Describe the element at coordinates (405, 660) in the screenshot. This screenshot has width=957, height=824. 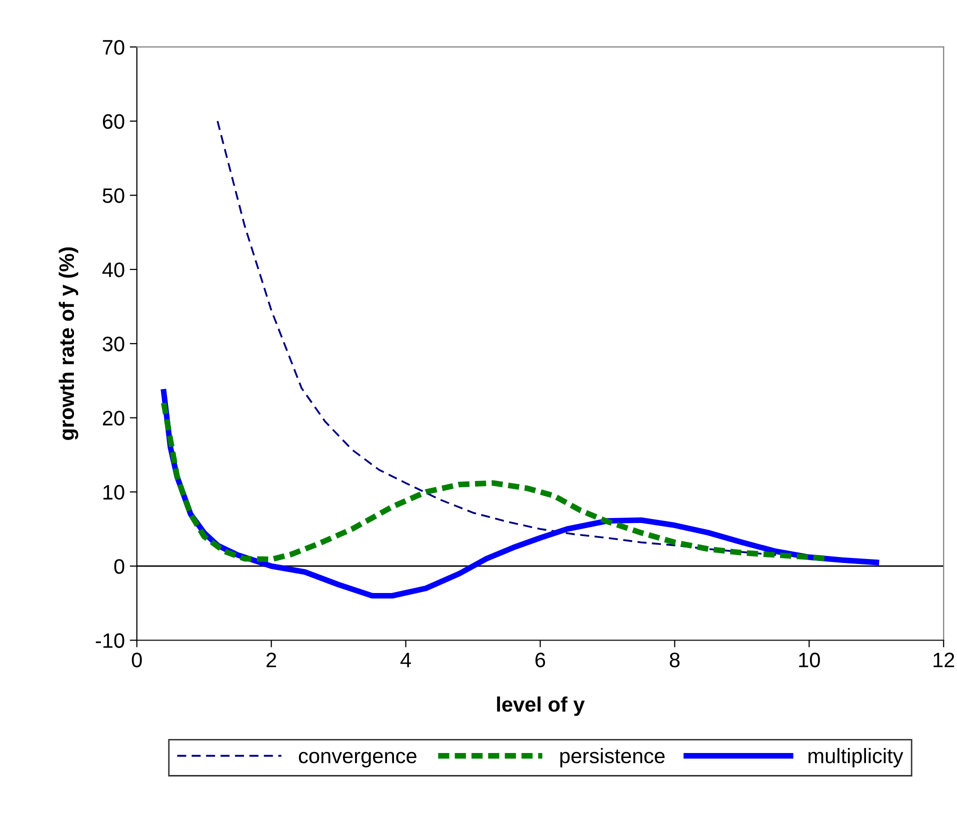
I see `x-tick-label: 4` at that location.